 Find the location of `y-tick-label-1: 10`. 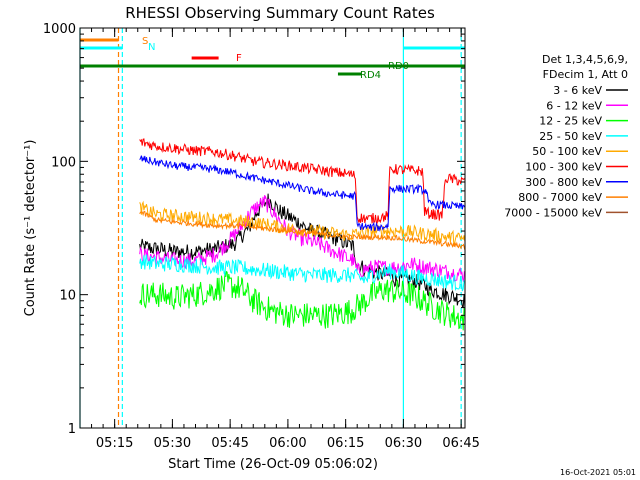

y-tick-label-1: 10 is located at coordinates (67, 296).